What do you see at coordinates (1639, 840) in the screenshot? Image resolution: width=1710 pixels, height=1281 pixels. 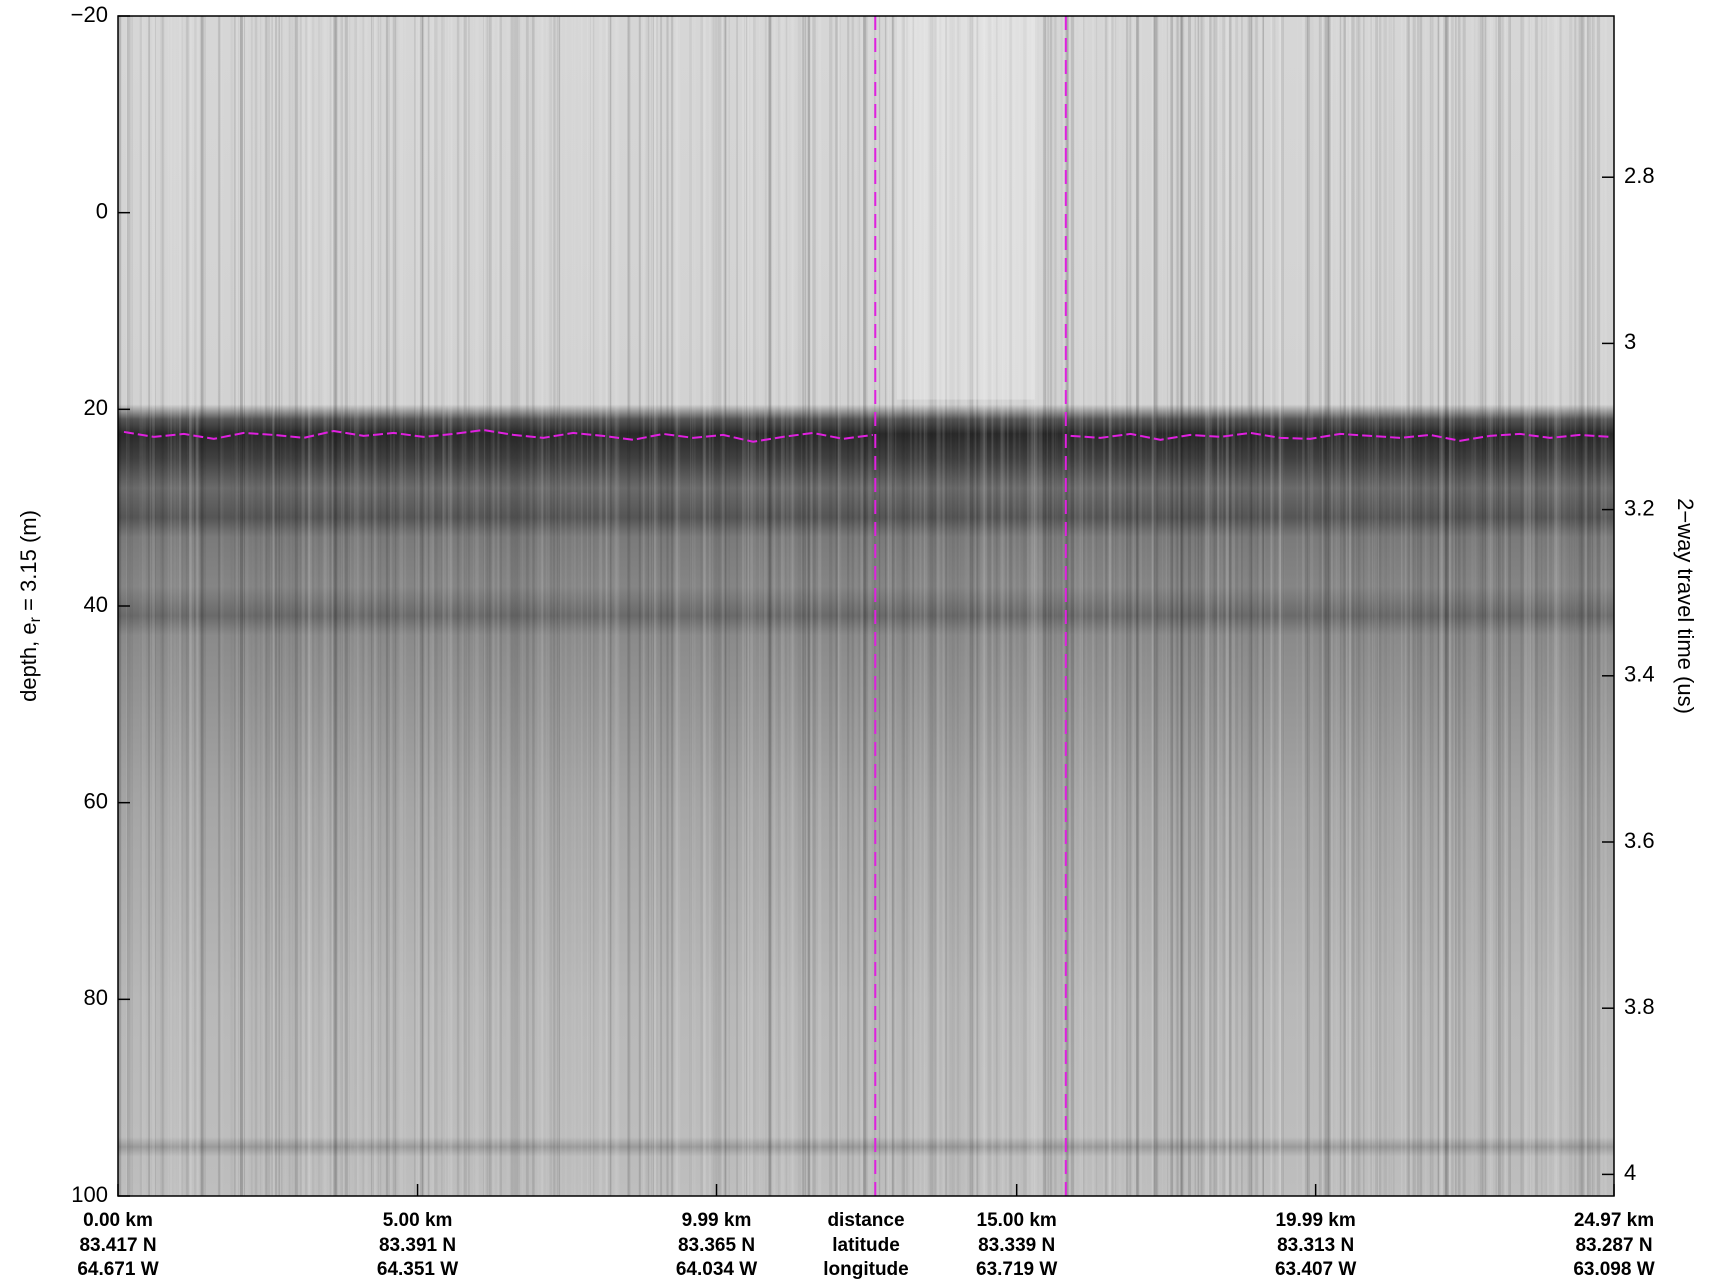 I see `y2-tick-label: 3.6` at bounding box center [1639, 840].